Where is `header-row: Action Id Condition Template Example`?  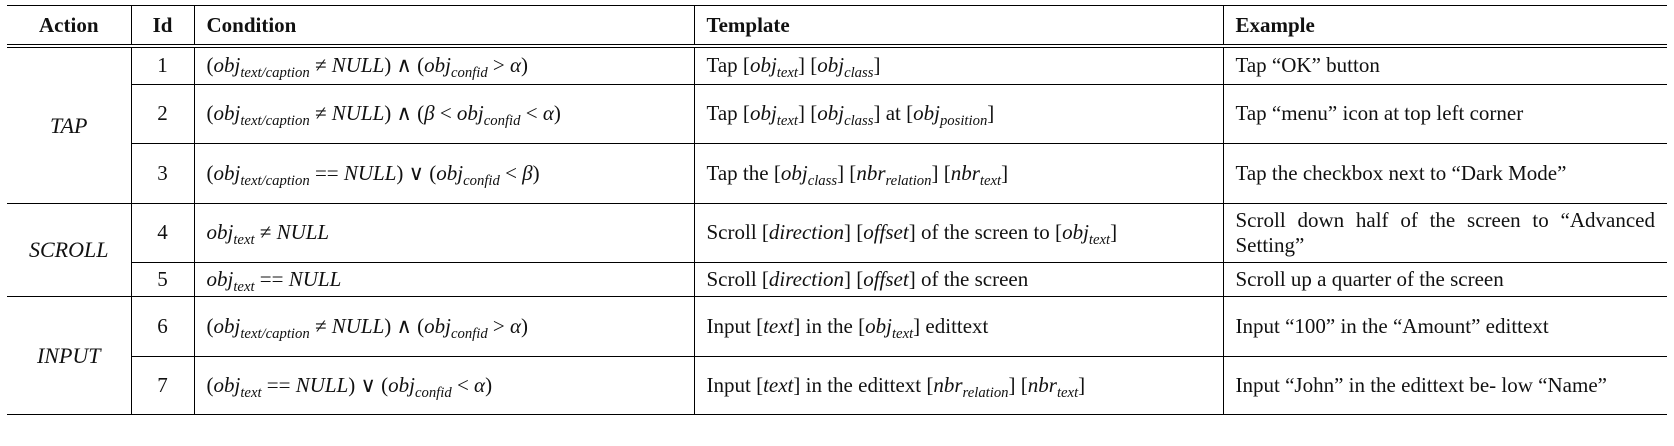 header-row: Action Id Condition Template Example is located at coordinates (837, 25).